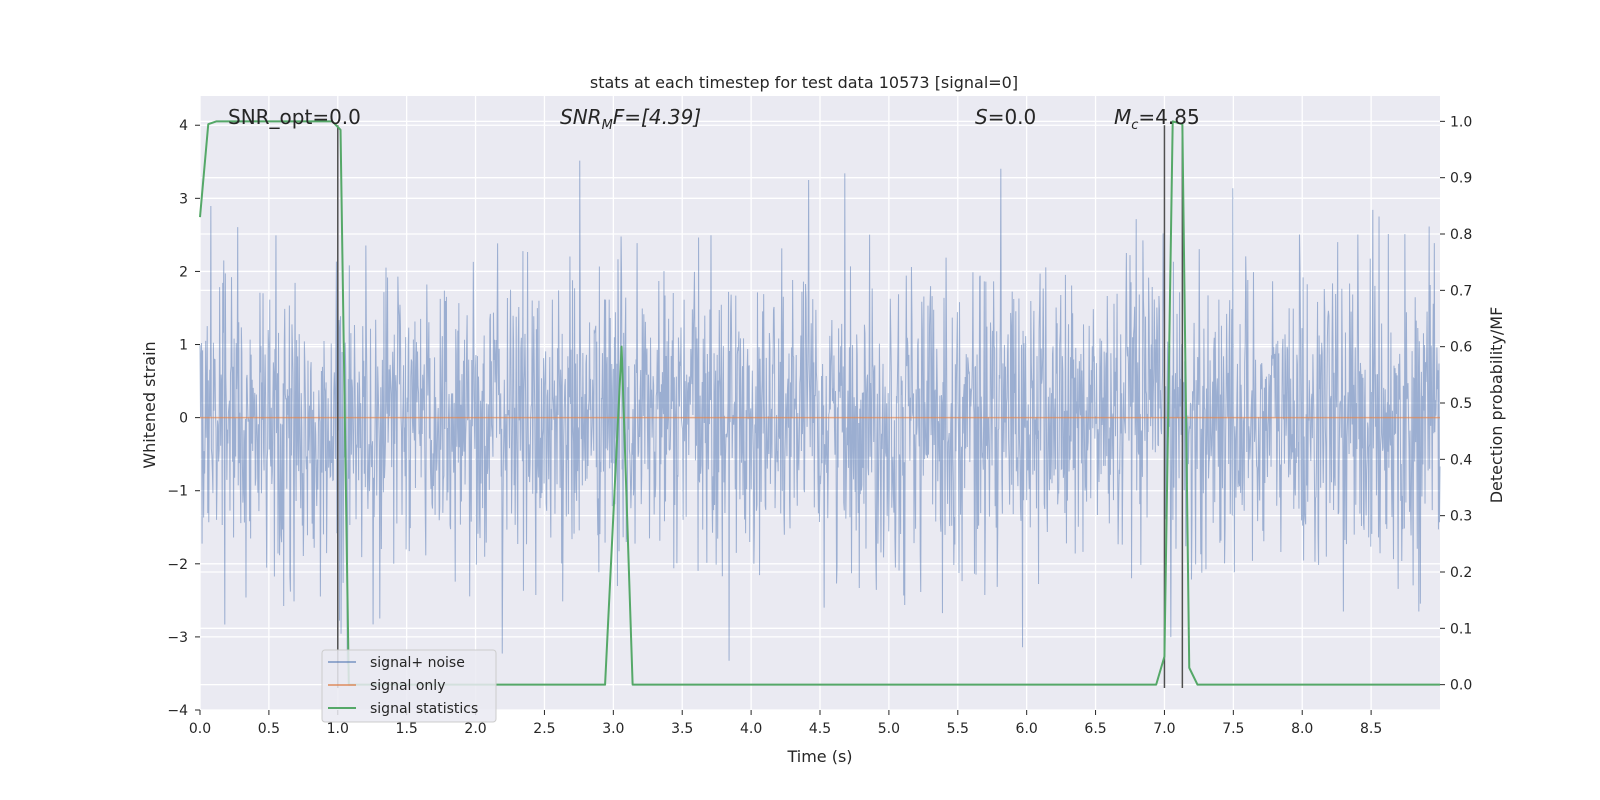 The image size is (1600, 800). What do you see at coordinates (177, 711) in the screenshot?
I see `y-left-tick-label: −4` at bounding box center [177, 711].